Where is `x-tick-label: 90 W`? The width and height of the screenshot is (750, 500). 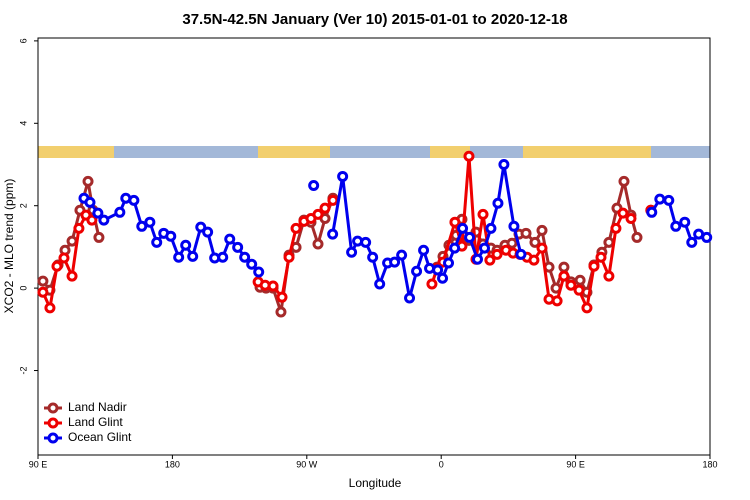
x-tick-label: 90 W is located at coordinates (307, 464).